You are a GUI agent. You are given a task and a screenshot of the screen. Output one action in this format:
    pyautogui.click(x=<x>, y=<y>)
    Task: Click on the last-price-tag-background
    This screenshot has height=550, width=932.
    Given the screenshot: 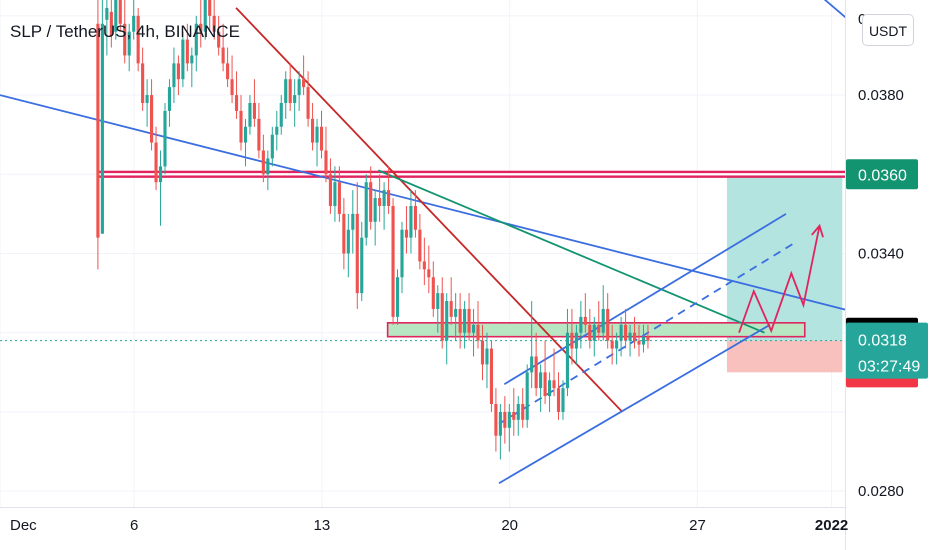 What is the action you would take?
    pyautogui.click(x=887, y=350)
    